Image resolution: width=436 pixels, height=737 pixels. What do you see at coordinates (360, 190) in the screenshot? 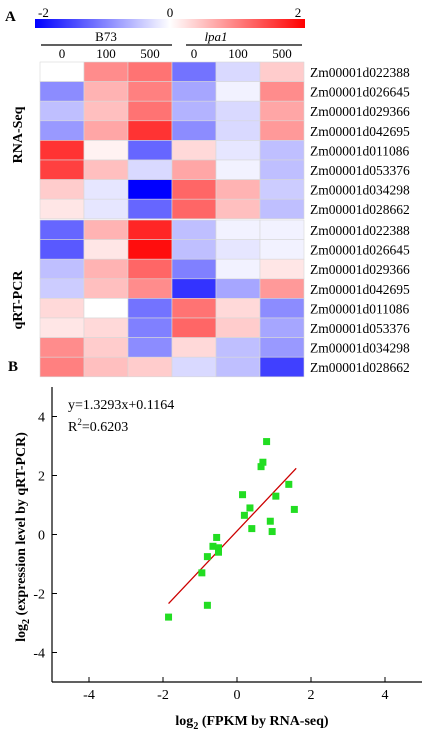
I see `rnaseq-gene-label: Zm00001d034298` at bounding box center [360, 190].